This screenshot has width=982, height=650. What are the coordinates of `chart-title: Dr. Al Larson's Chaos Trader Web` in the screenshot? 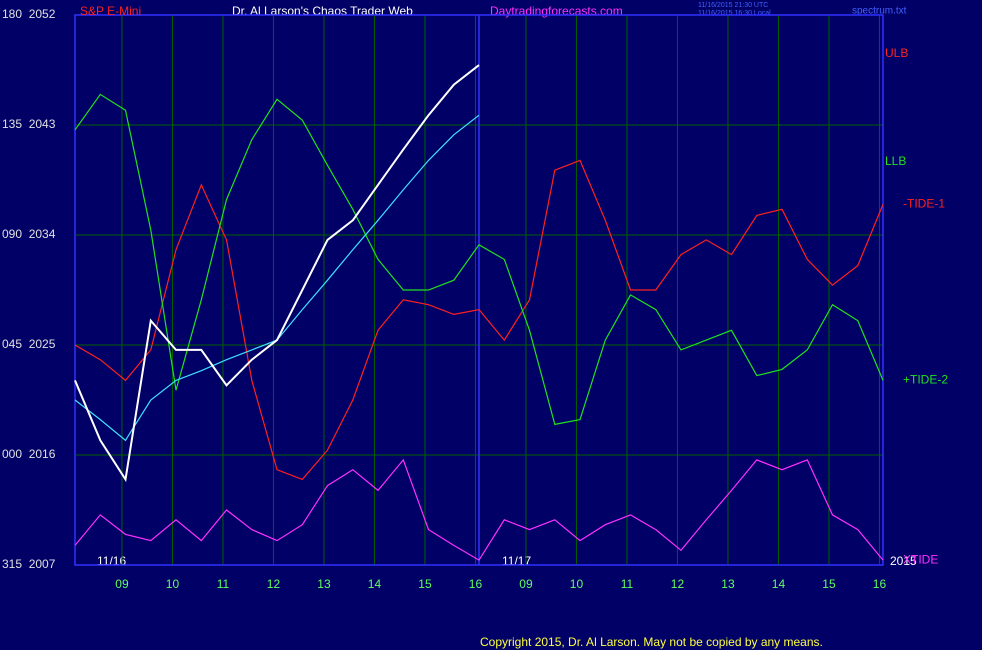 It's located at (322, 11).